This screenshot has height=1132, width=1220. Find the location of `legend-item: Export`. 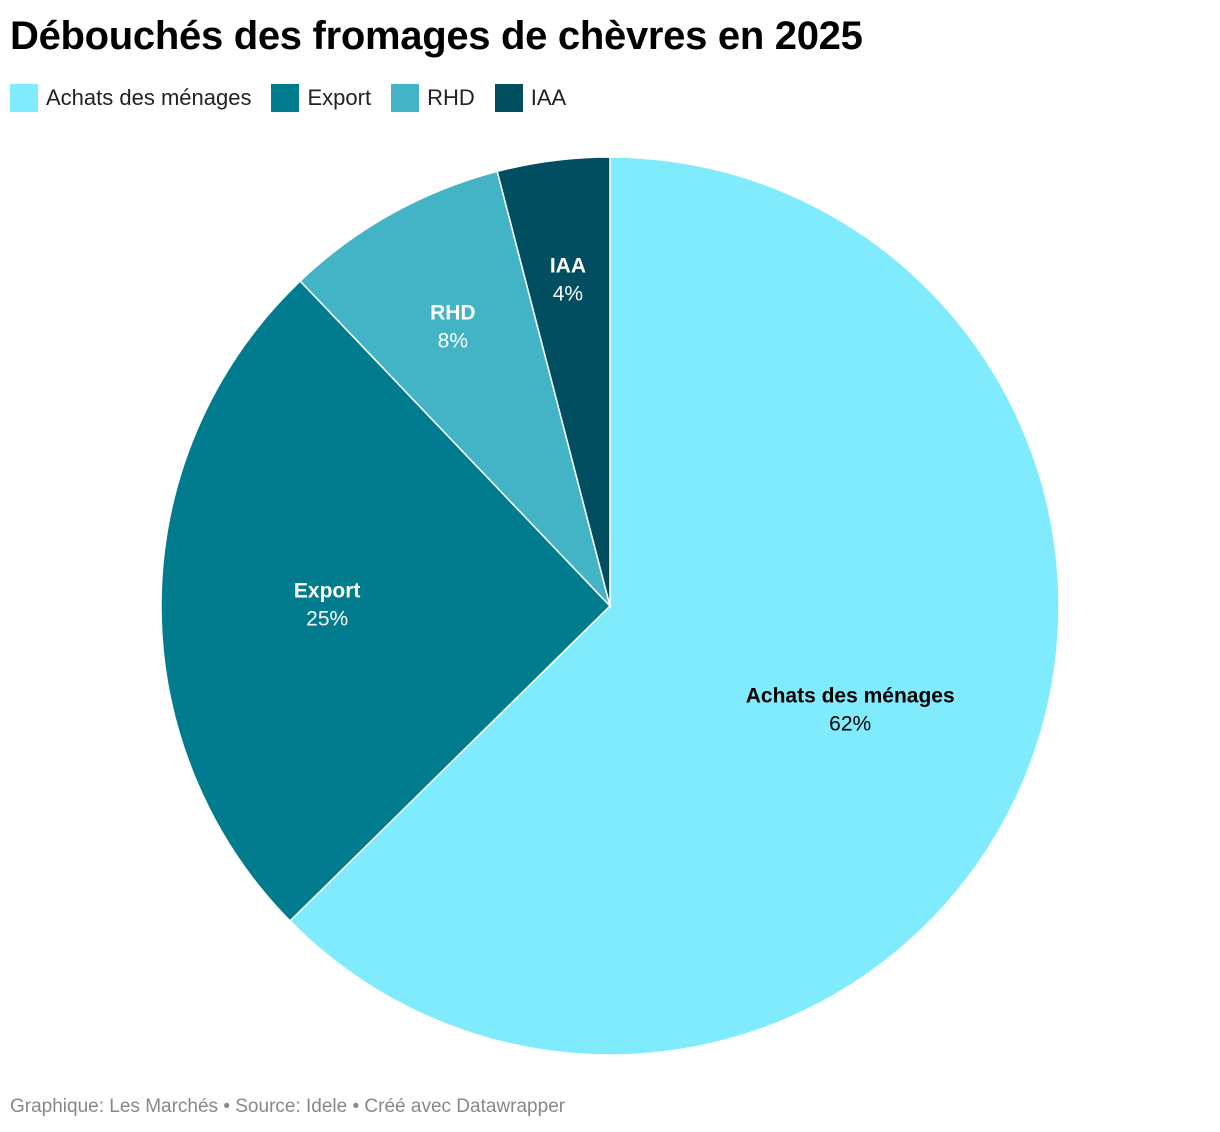

legend-item: Export is located at coordinates (321, 98).